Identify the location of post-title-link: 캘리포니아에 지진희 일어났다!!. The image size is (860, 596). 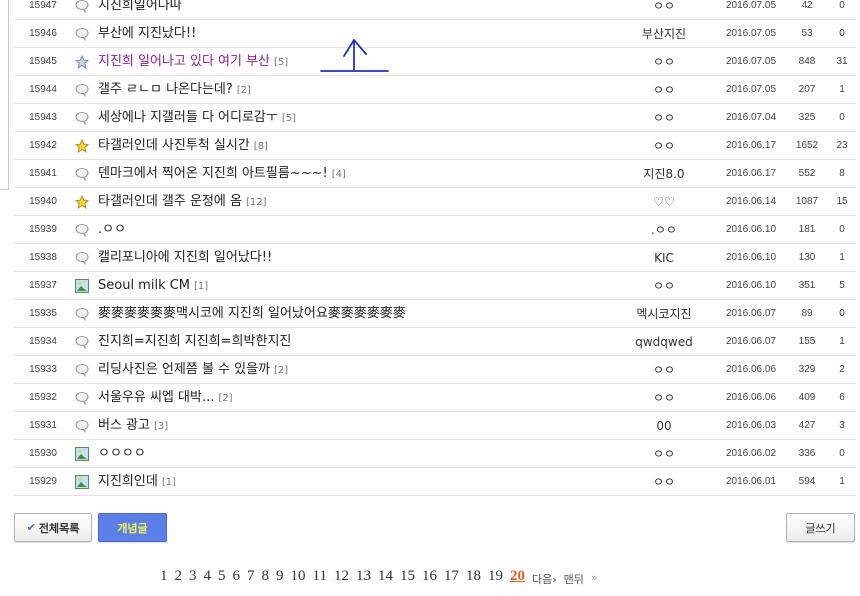
(185, 258).